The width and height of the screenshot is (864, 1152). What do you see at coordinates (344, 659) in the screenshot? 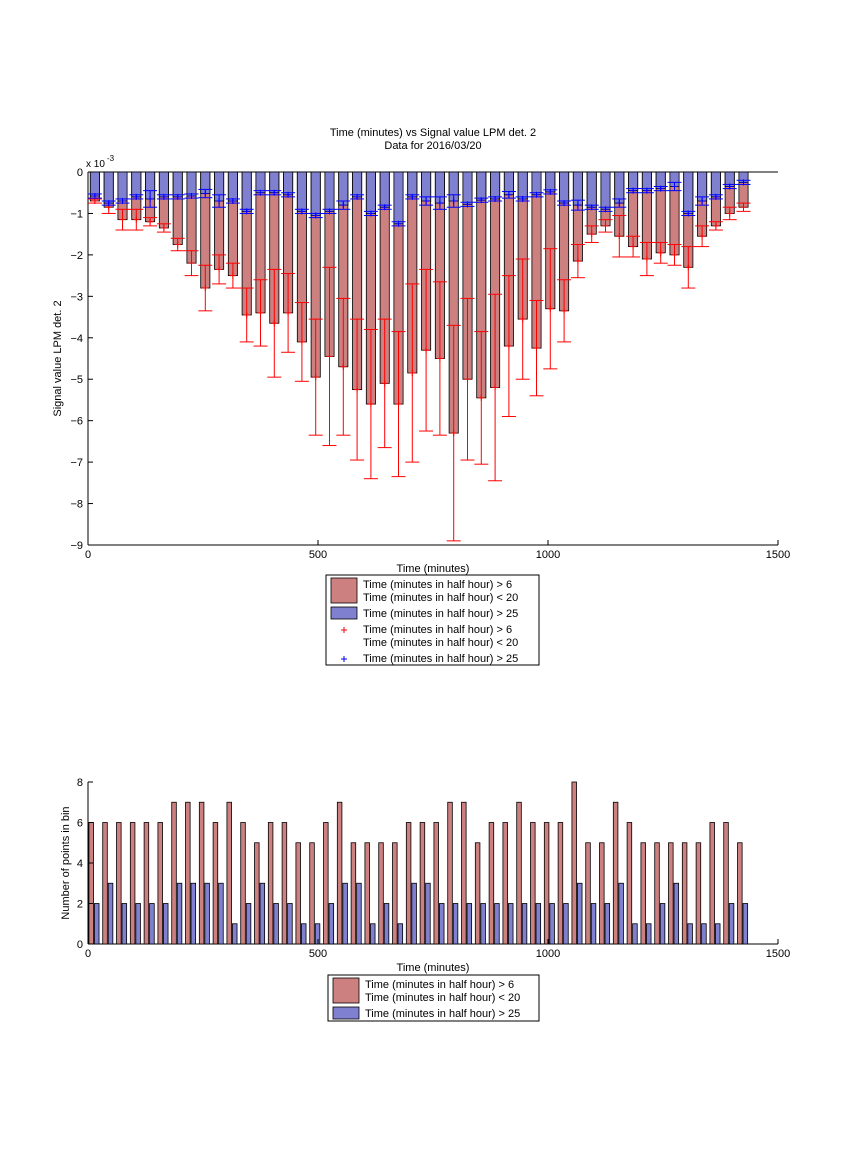
I see `legend-marker` at bounding box center [344, 659].